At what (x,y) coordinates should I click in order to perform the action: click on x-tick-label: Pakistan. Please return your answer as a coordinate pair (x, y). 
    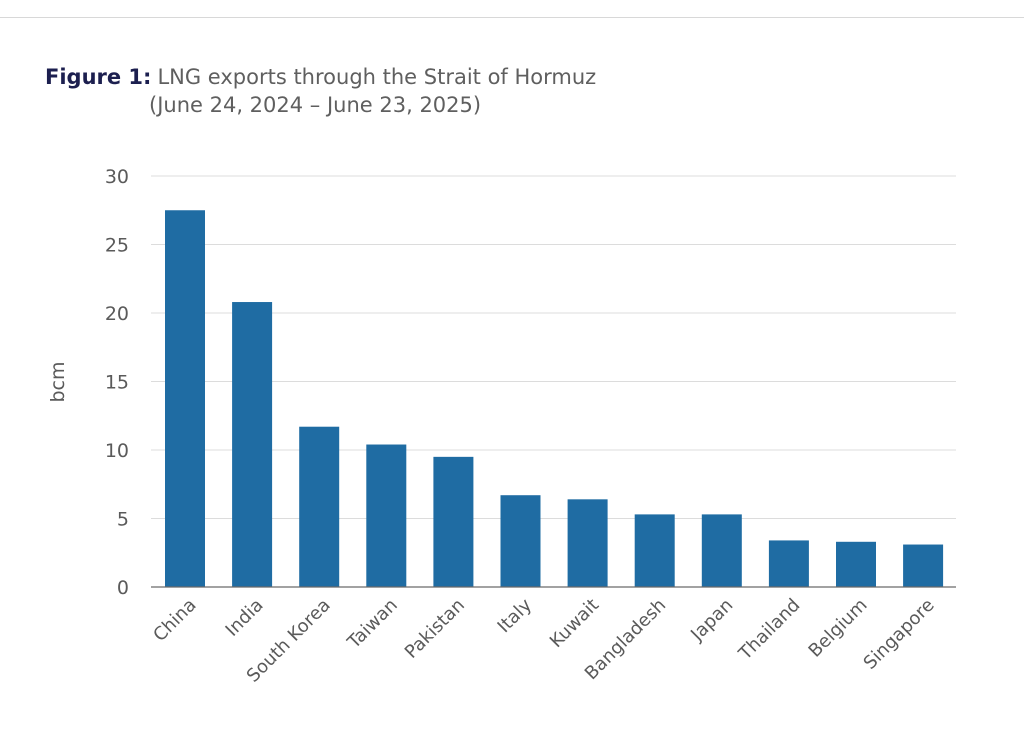
    Looking at the image, I should click on (435, 629).